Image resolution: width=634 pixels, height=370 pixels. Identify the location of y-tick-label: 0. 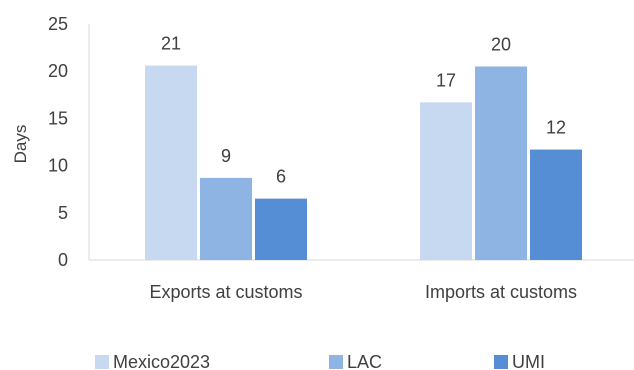
(63, 260).